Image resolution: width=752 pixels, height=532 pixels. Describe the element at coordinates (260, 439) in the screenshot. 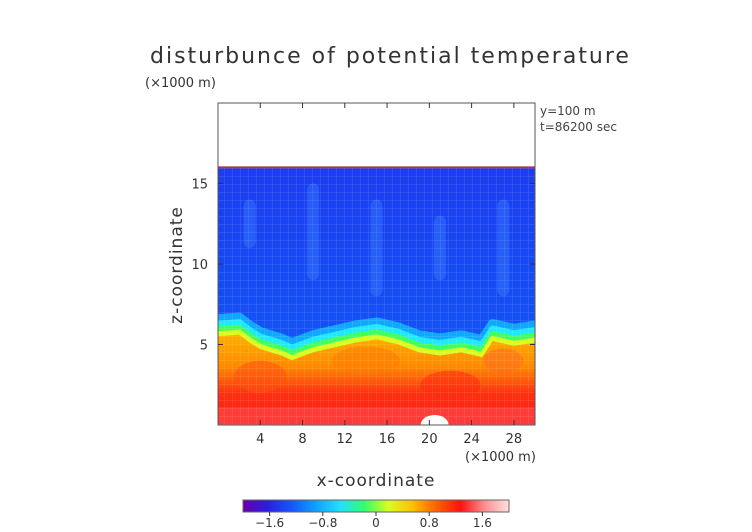

I see `x-tick-label: 4` at that location.